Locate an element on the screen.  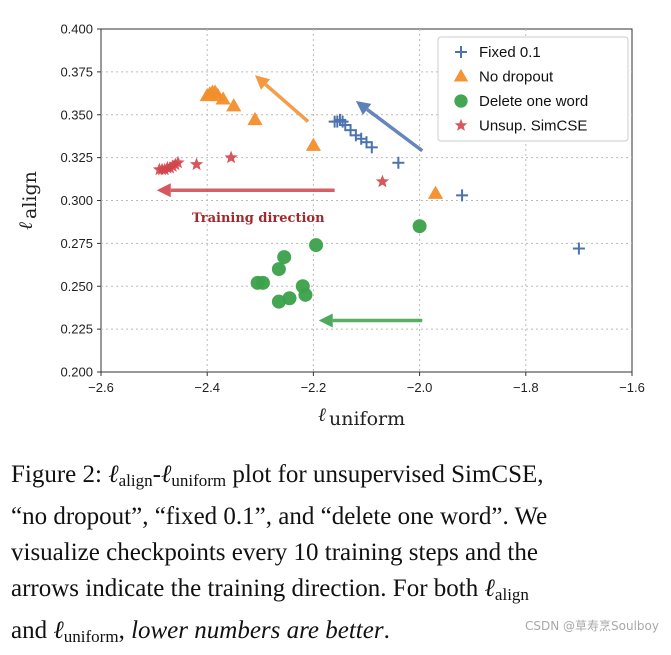
y-axis-label-symbol: ℓ is located at coordinates (26, 226).